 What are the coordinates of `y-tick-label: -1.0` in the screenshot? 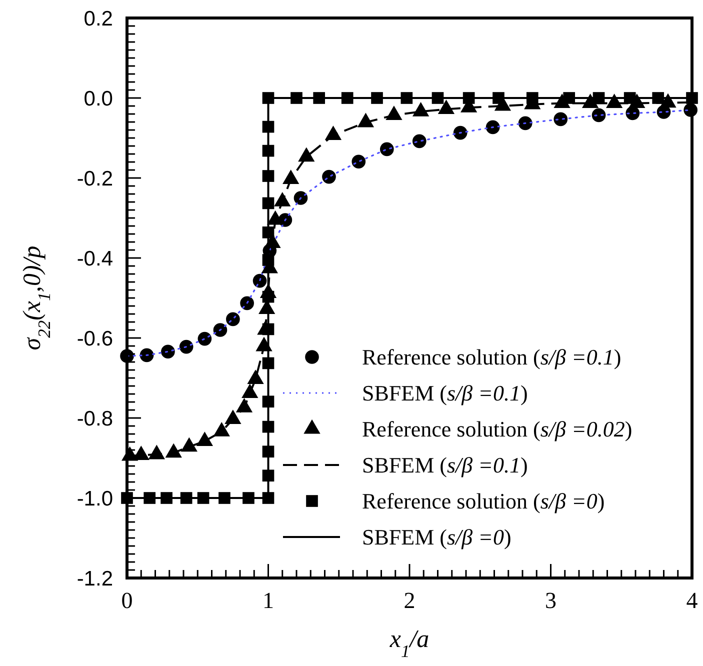 It's located at (94, 498).